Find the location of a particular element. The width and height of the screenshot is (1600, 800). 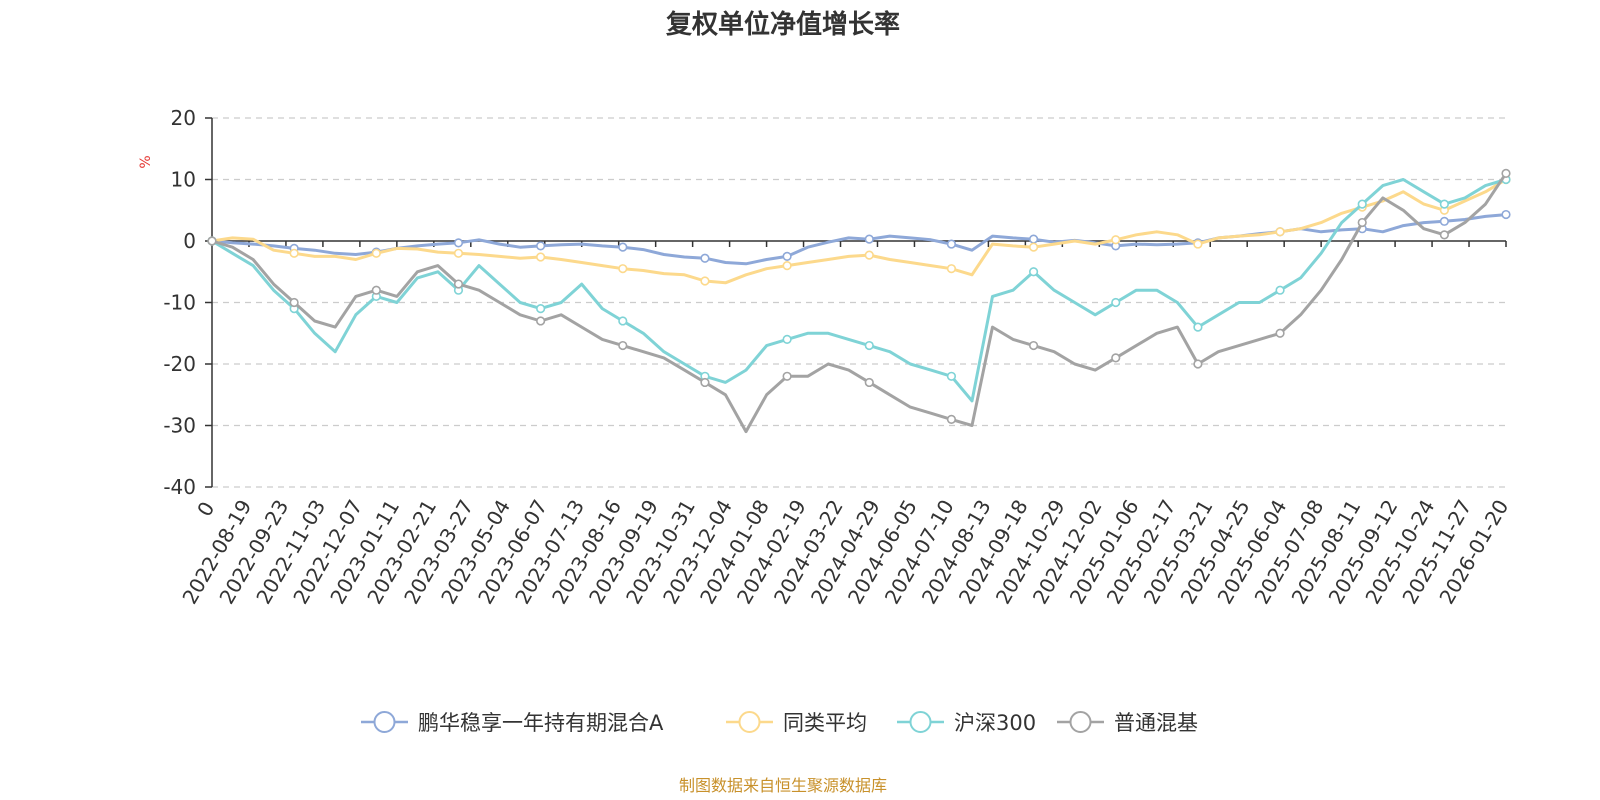

y-axis-unit: % is located at coordinates (146, 161).